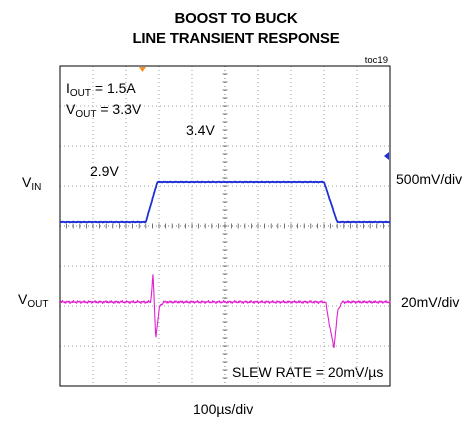 The image size is (472, 426). Describe the element at coordinates (225, 311) in the screenshot. I see `vout-trace` at that location.